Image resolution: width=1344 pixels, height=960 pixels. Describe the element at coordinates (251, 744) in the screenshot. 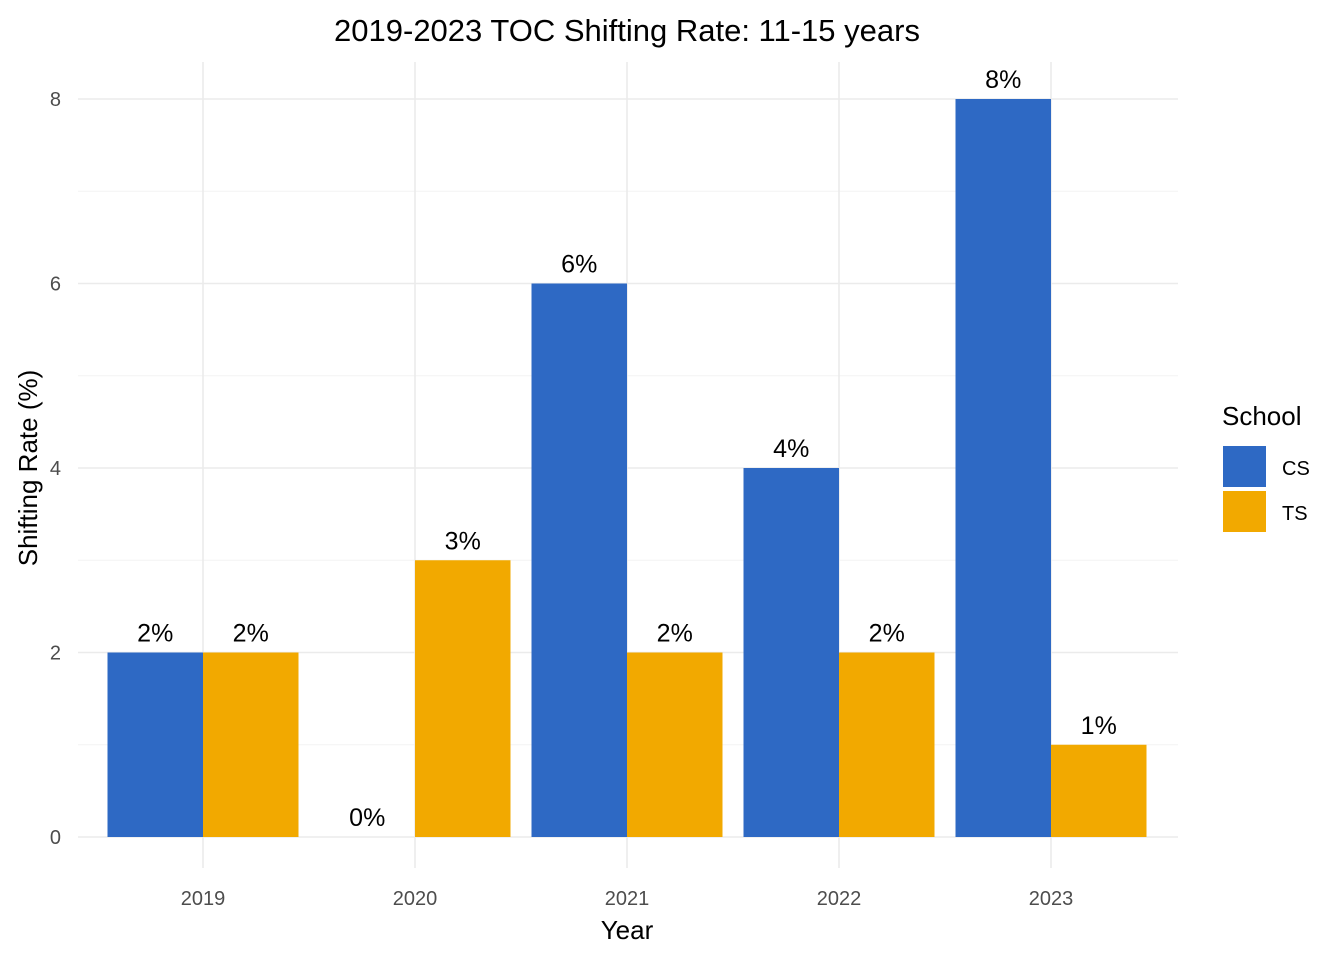

I see `bar-ts-2019` at that location.